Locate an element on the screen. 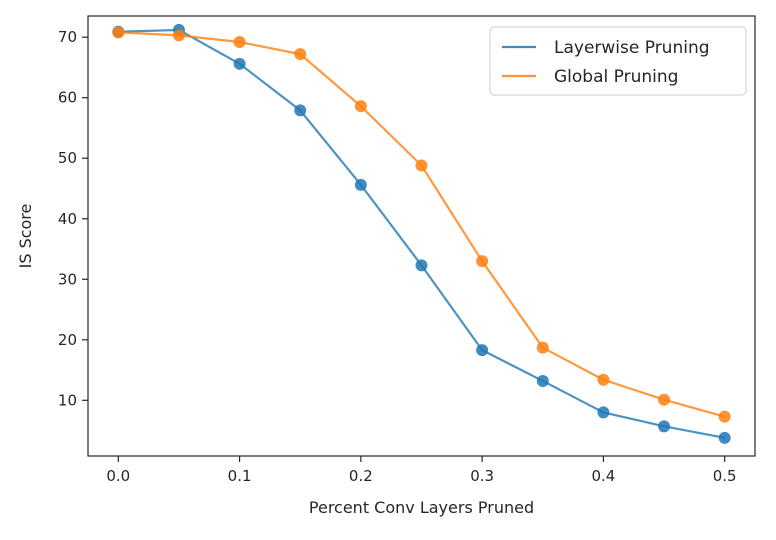 The image size is (776, 540). y-tick-label: 30 is located at coordinates (67, 279).